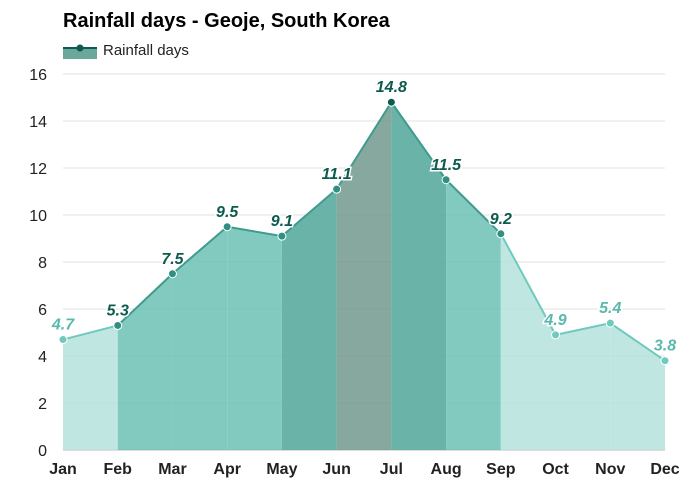 This screenshot has width=700, height=490. Describe the element at coordinates (42, 357) in the screenshot. I see `y-tick-label: 4` at that location.